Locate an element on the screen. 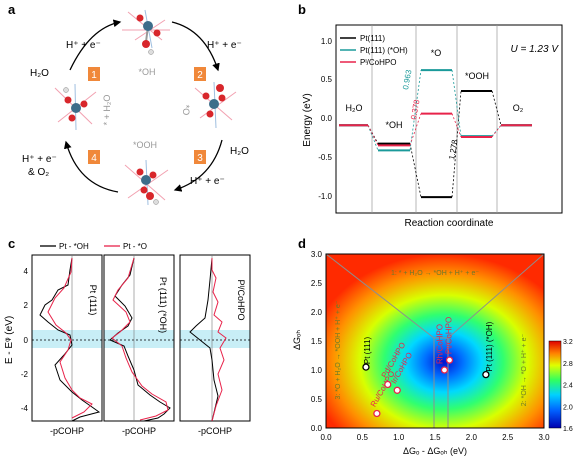 This screenshot has height=461, width=577. b-legend-entry: Pt(111) is located at coordinates (372, 38).